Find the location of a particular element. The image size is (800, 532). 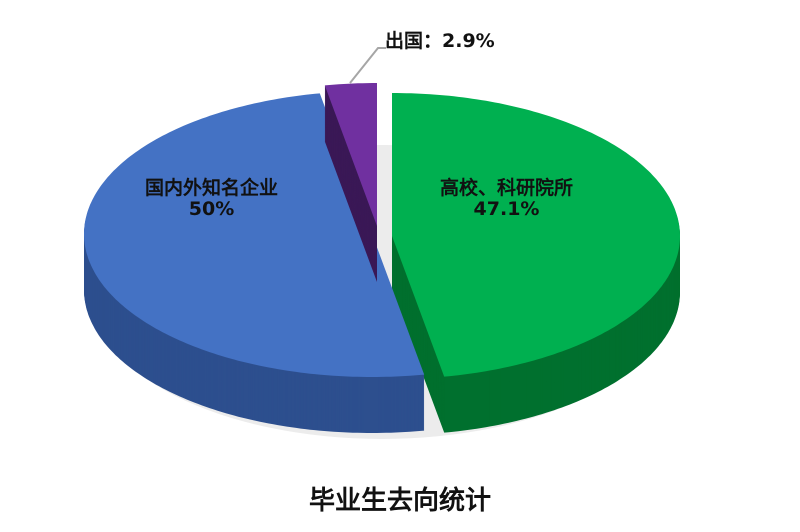

label-enterprises-value: 50% is located at coordinates (211, 209).